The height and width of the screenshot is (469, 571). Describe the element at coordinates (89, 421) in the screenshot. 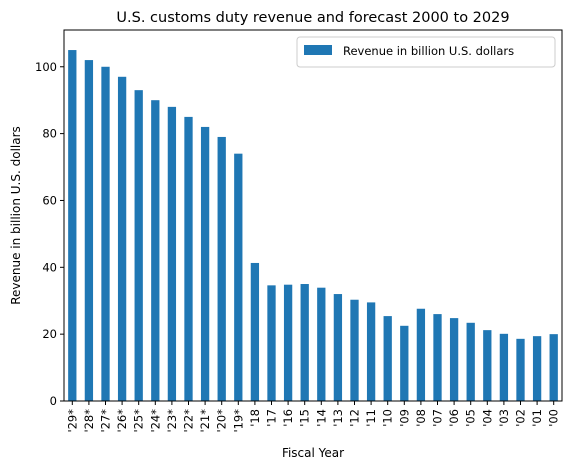

I see `x-tick-label: '28*` at that location.